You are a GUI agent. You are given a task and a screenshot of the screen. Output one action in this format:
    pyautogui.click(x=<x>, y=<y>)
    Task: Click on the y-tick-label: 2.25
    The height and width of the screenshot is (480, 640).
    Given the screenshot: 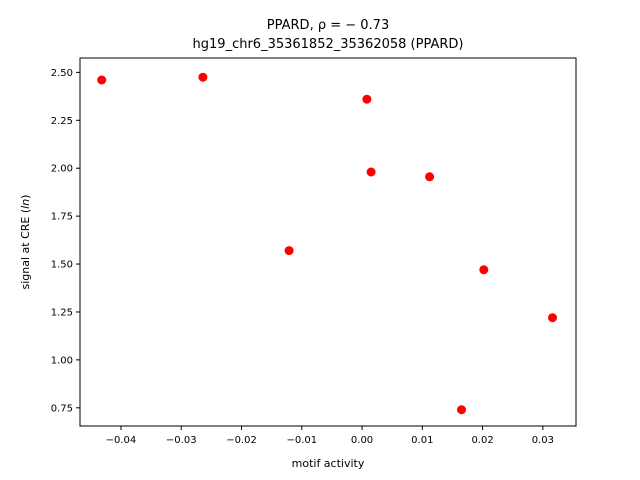 What is the action you would take?
    pyautogui.click(x=62, y=121)
    